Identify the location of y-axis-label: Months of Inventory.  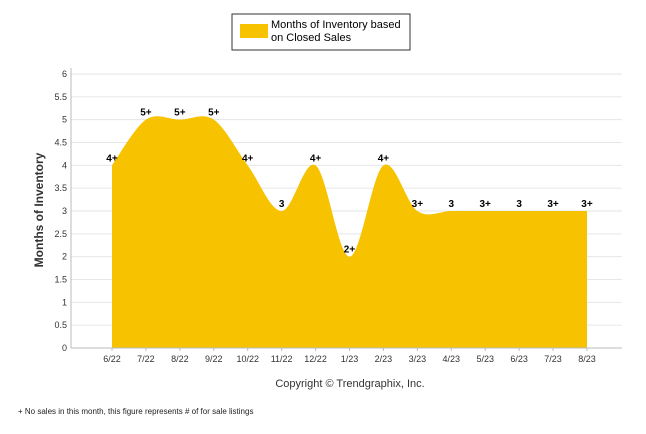
(39, 209).